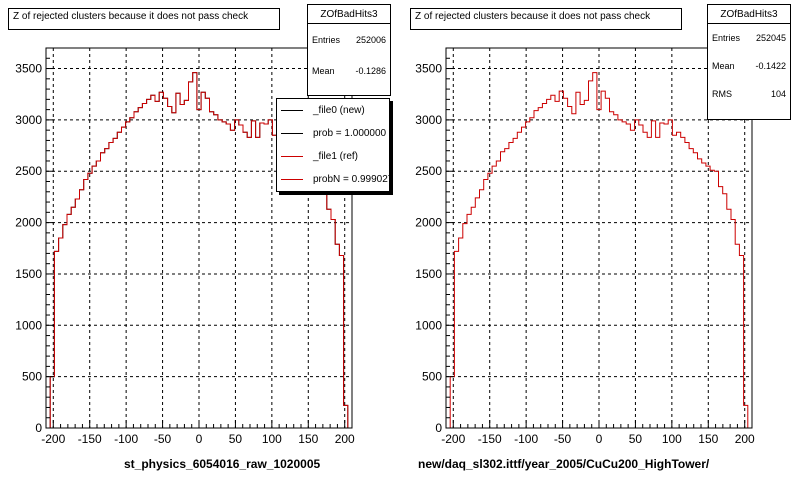 The image size is (800, 480). Describe the element at coordinates (236, 439) in the screenshot. I see `left-x-tick-label: 50` at that location.